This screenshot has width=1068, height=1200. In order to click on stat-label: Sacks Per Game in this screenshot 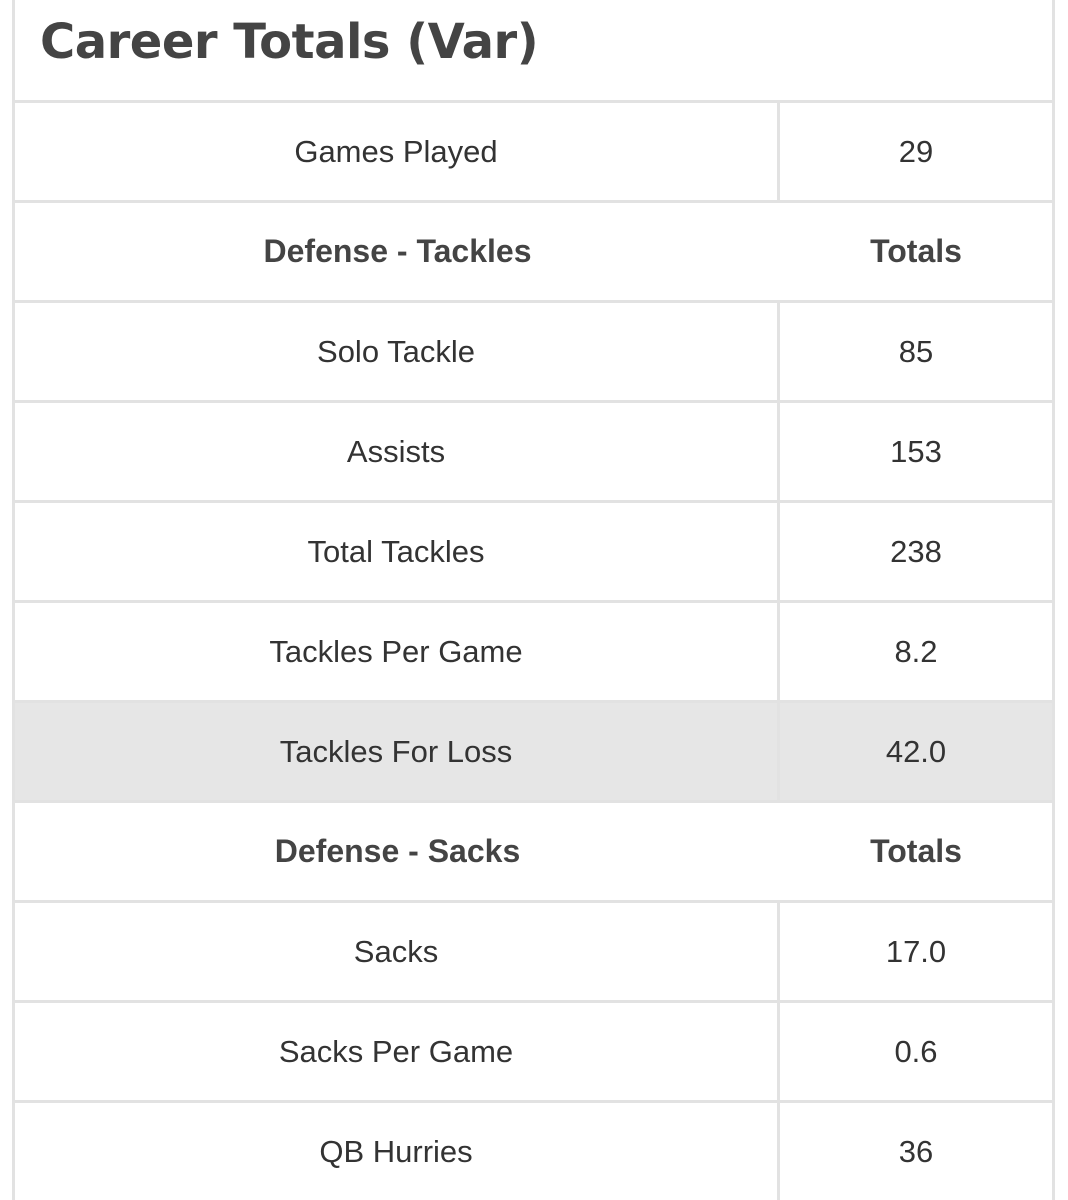, I will do `click(397, 1051)`.